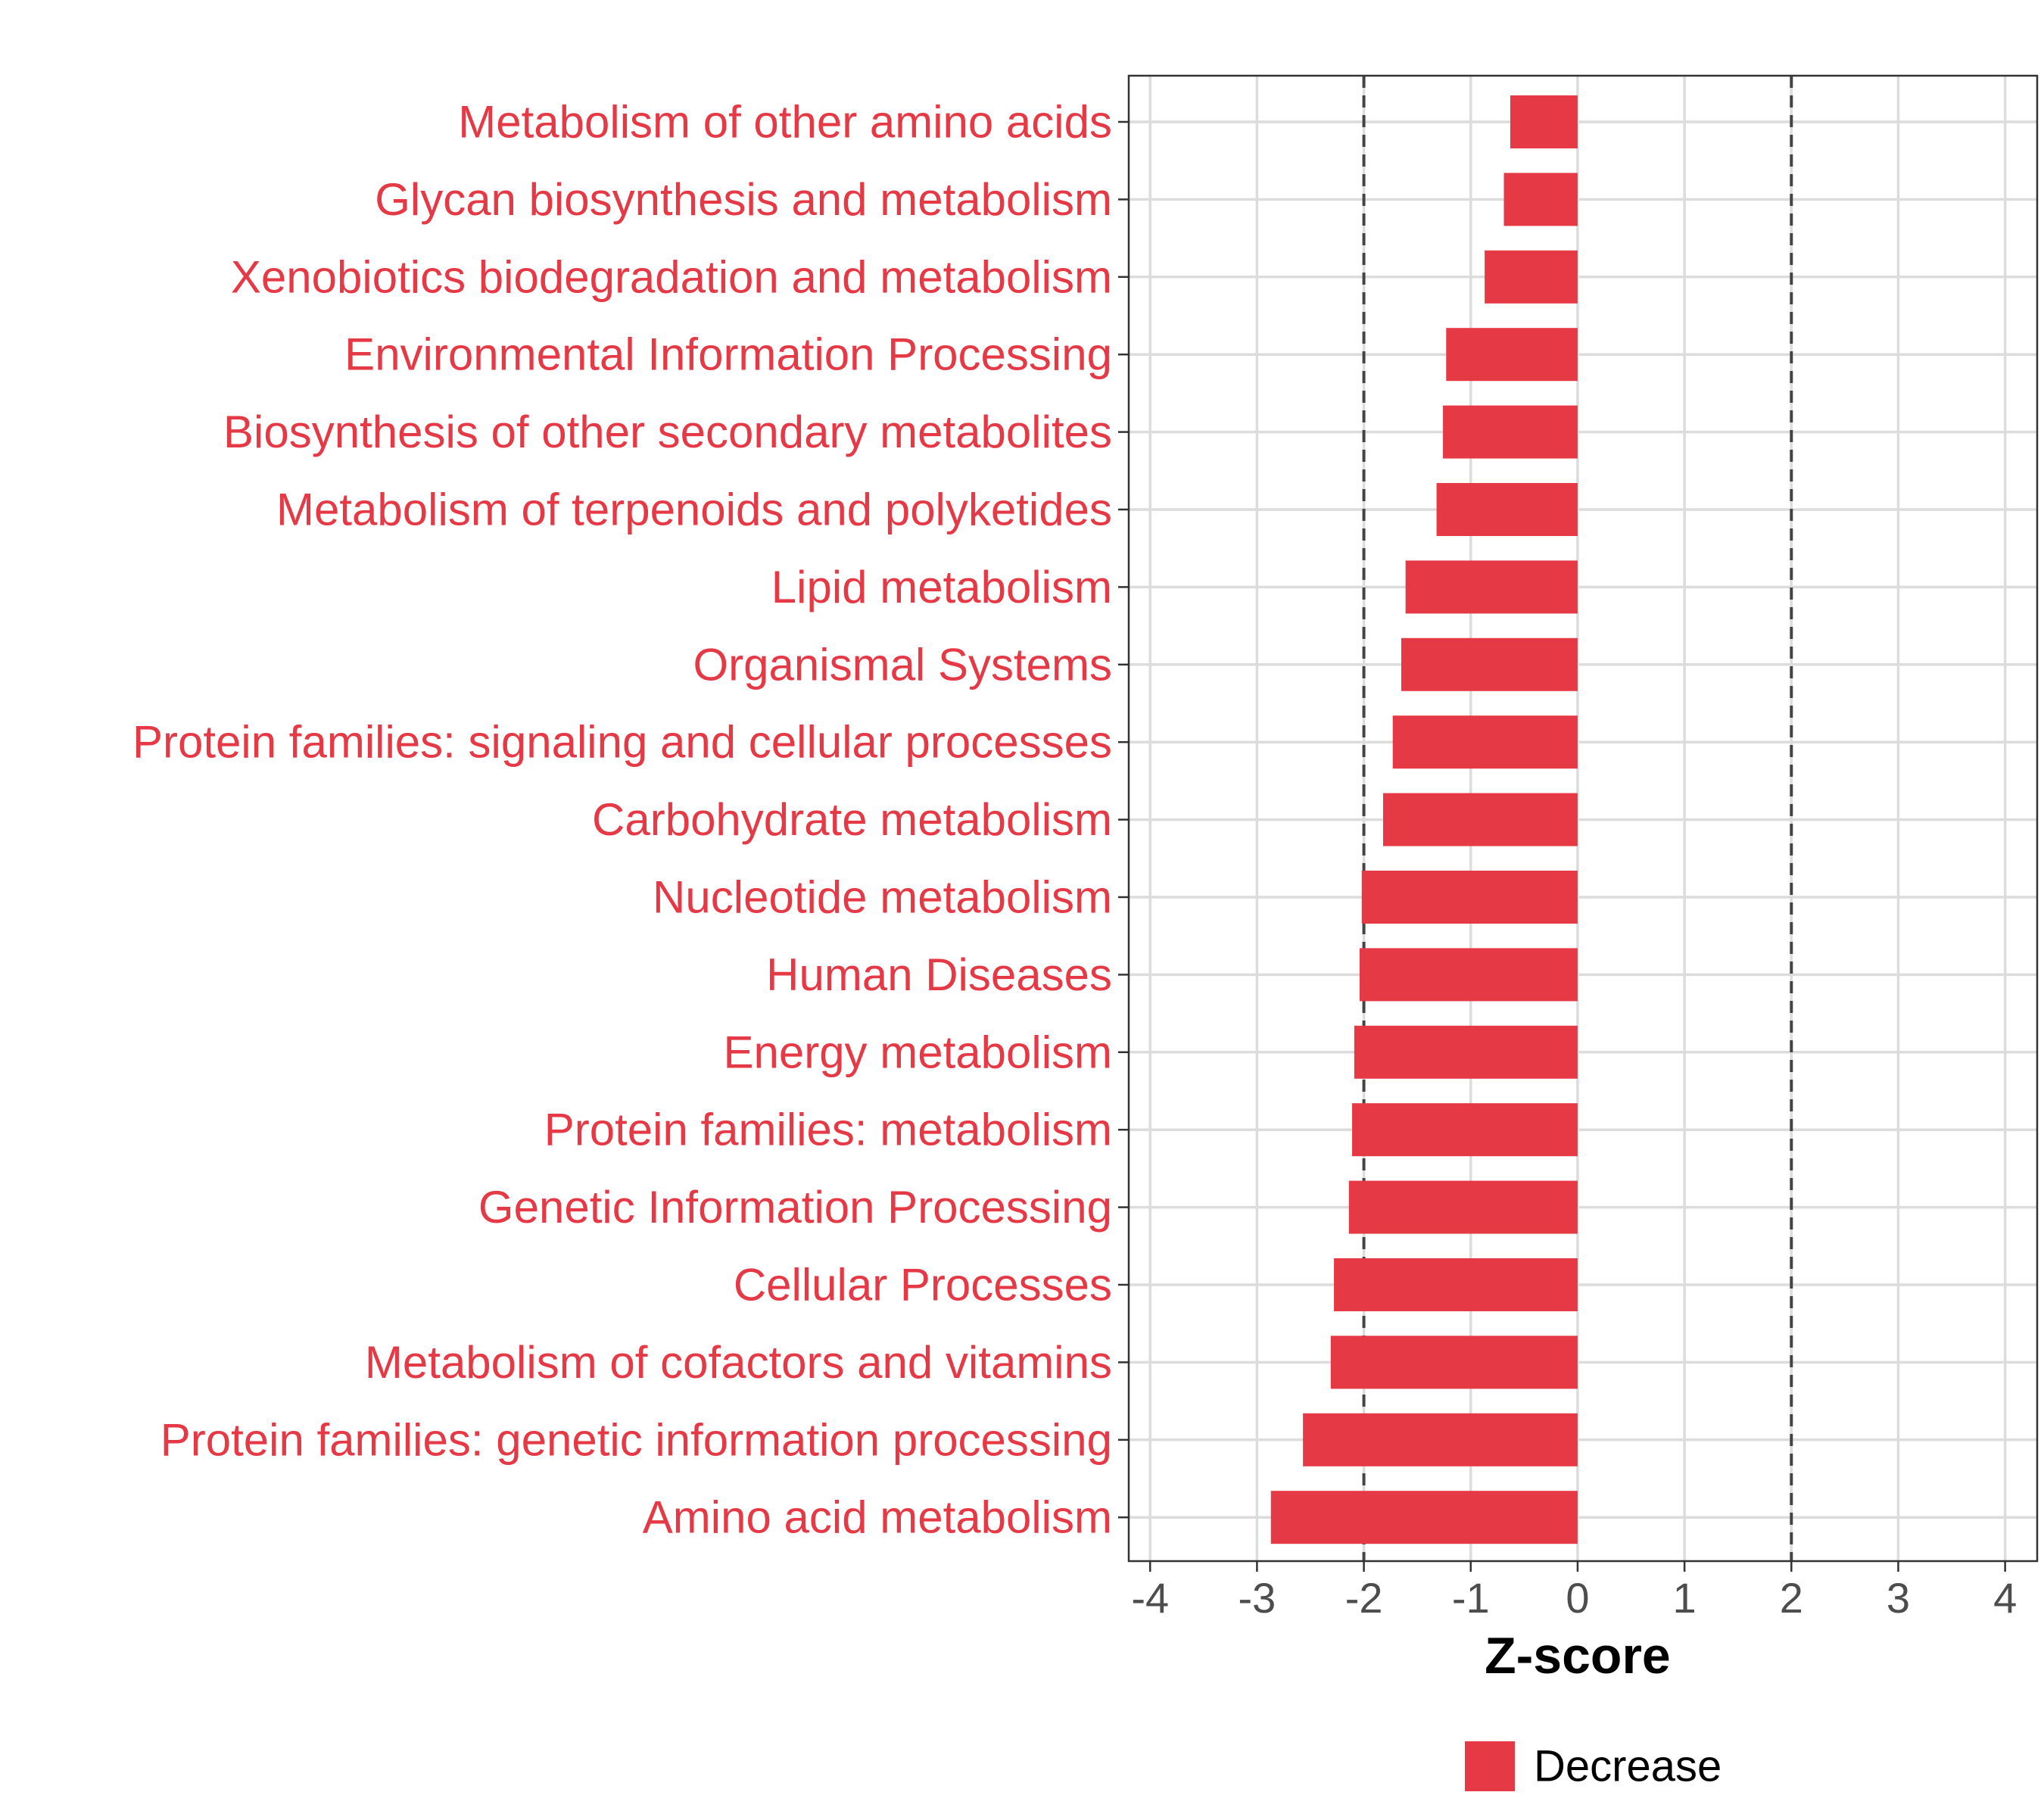 The width and height of the screenshot is (2044, 1817). I want to click on category-label: Lipid metabolism, so click(941, 587).